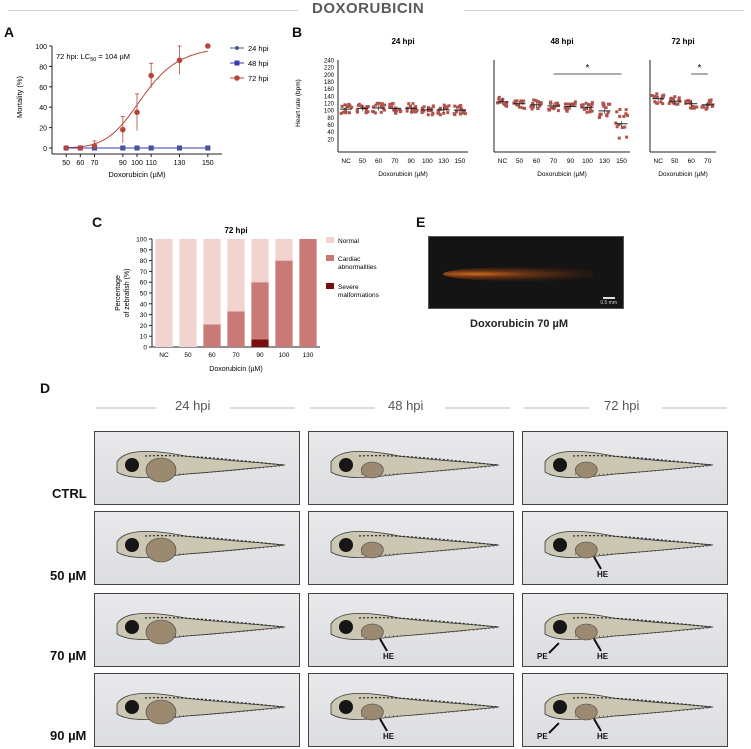  What do you see at coordinates (427, 161) in the screenshot?
I see `x-tick-label: 100` at bounding box center [427, 161].